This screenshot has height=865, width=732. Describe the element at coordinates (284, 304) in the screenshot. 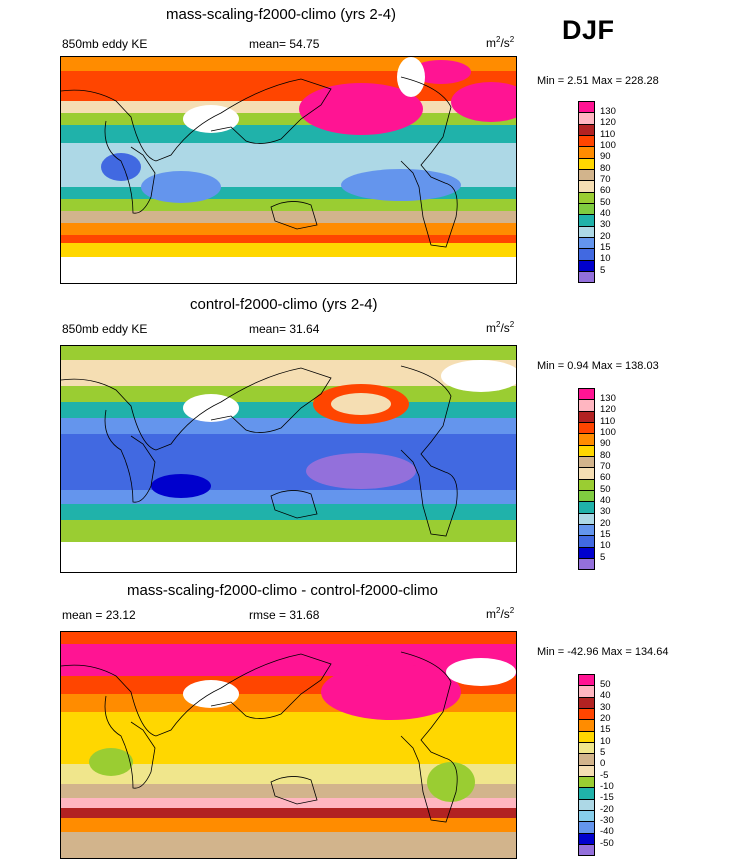

I see `panel2-title: control-f2000-climo (yrs 2-4)` at that location.